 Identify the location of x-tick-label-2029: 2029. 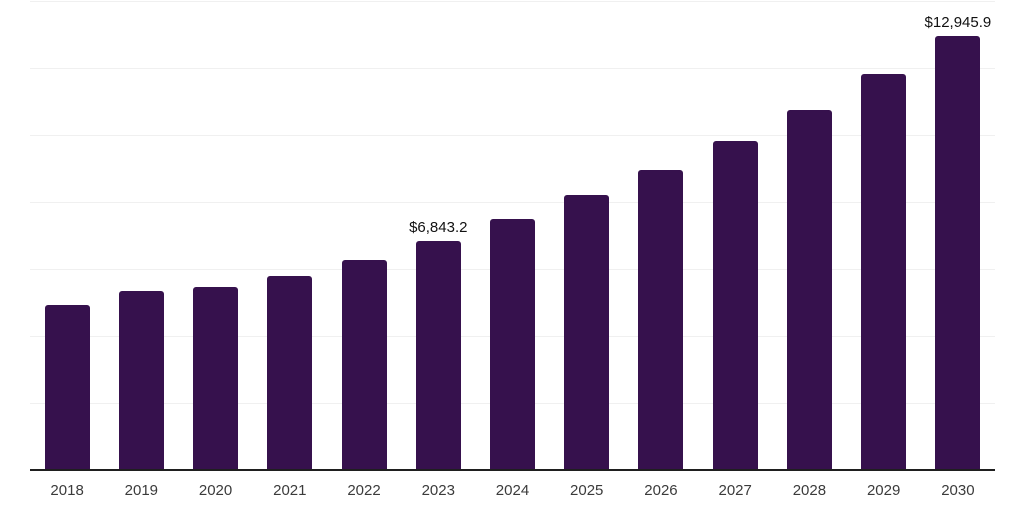
(883, 490).